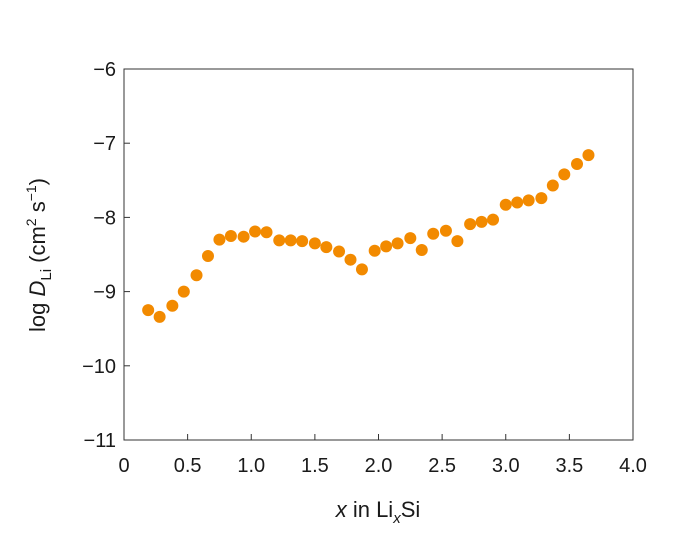 This screenshot has width=693, height=533. I want to click on y-axis-title-unit-open: (cm, so click(37, 247).